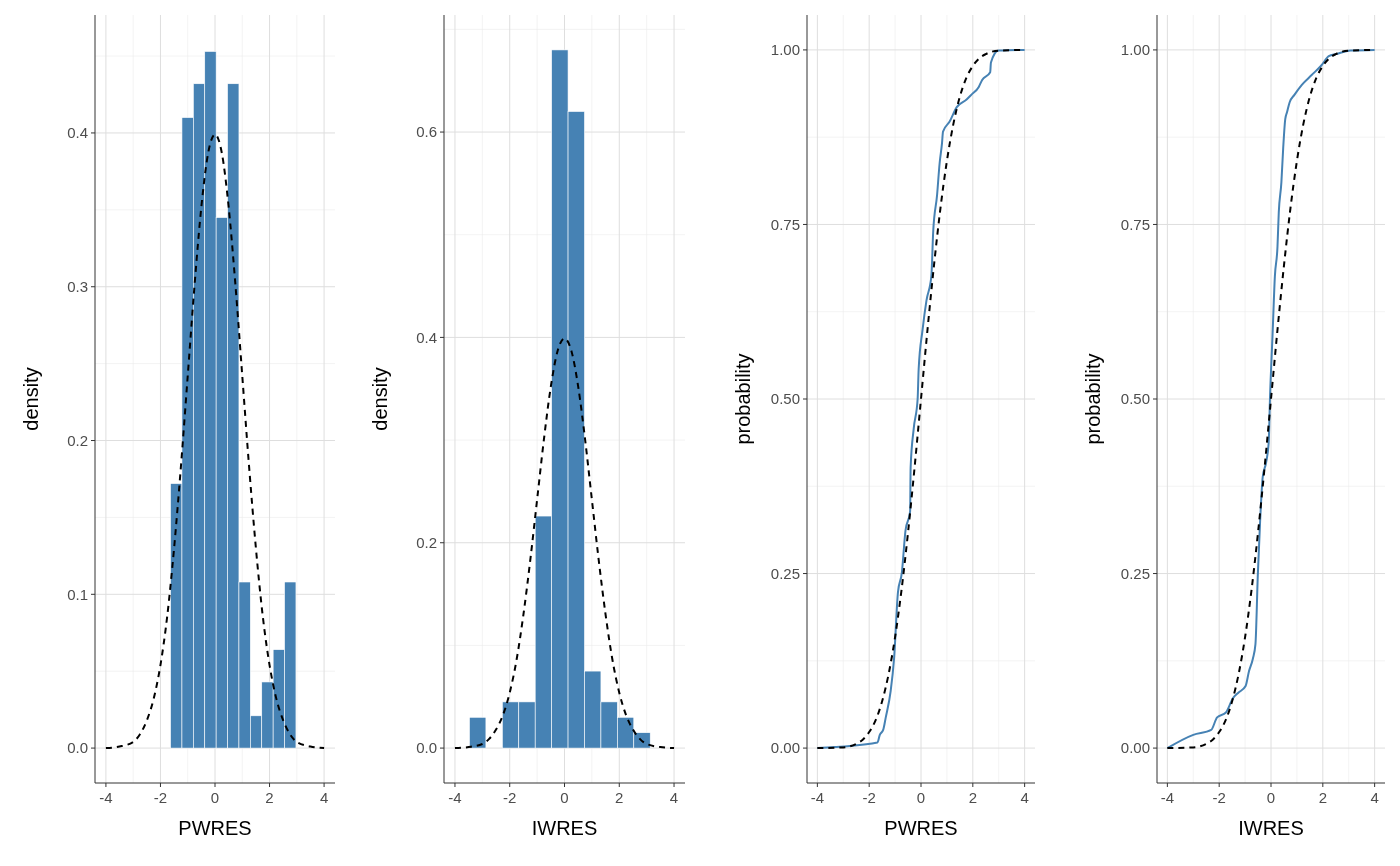 The image size is (1400, 866). What do you see at coordinates (77, 286) in the screenshot?
I see `y-tick-label: 0.3` at bounding box center [77, 286].